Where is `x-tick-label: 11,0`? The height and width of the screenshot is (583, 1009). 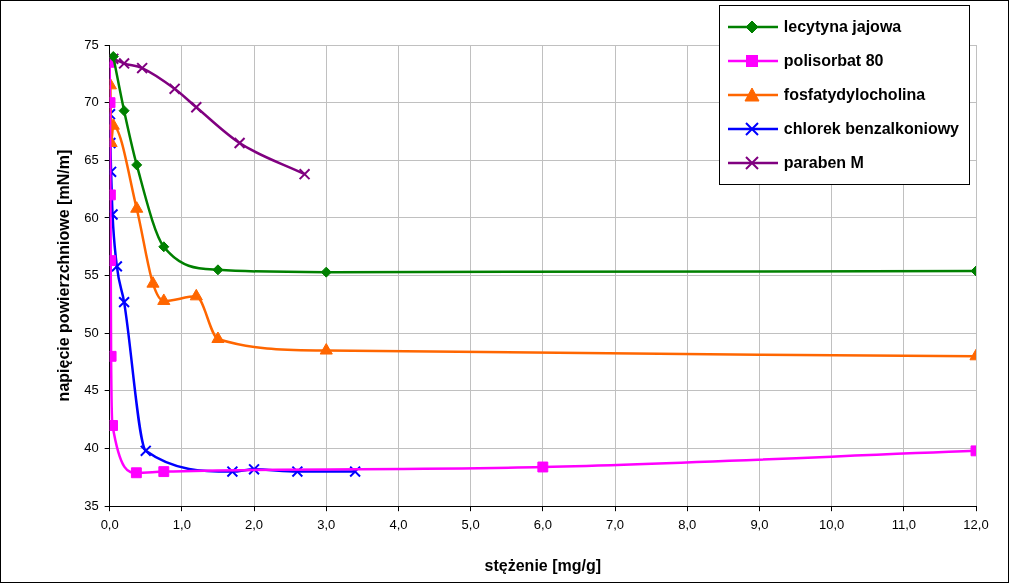
x-tick-label: 11,0 is located at coordinates (903, 524).